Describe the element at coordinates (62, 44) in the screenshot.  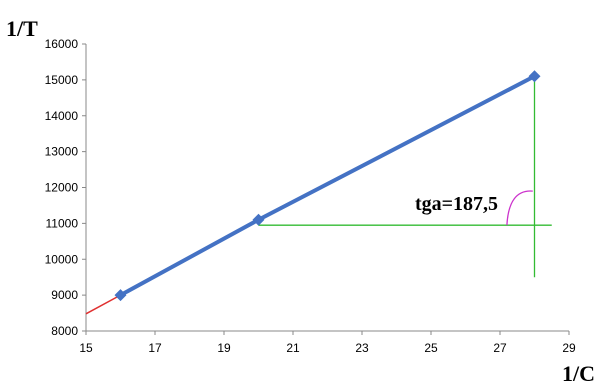
I see `y-tick-label: 16000` at that location.